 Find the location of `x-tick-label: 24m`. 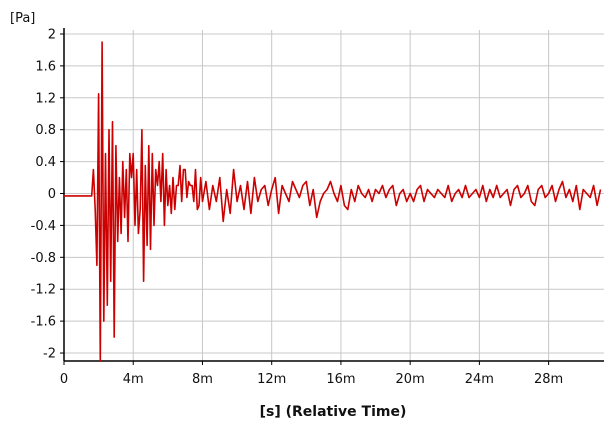

x-tick-label: 24m is located at coordinates (479, 379).